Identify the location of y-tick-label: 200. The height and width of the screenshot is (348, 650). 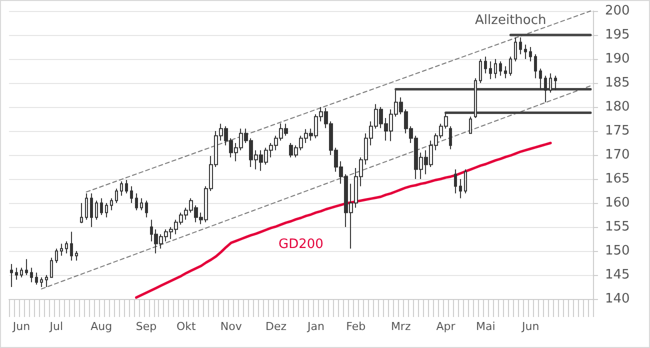
(617, 11).